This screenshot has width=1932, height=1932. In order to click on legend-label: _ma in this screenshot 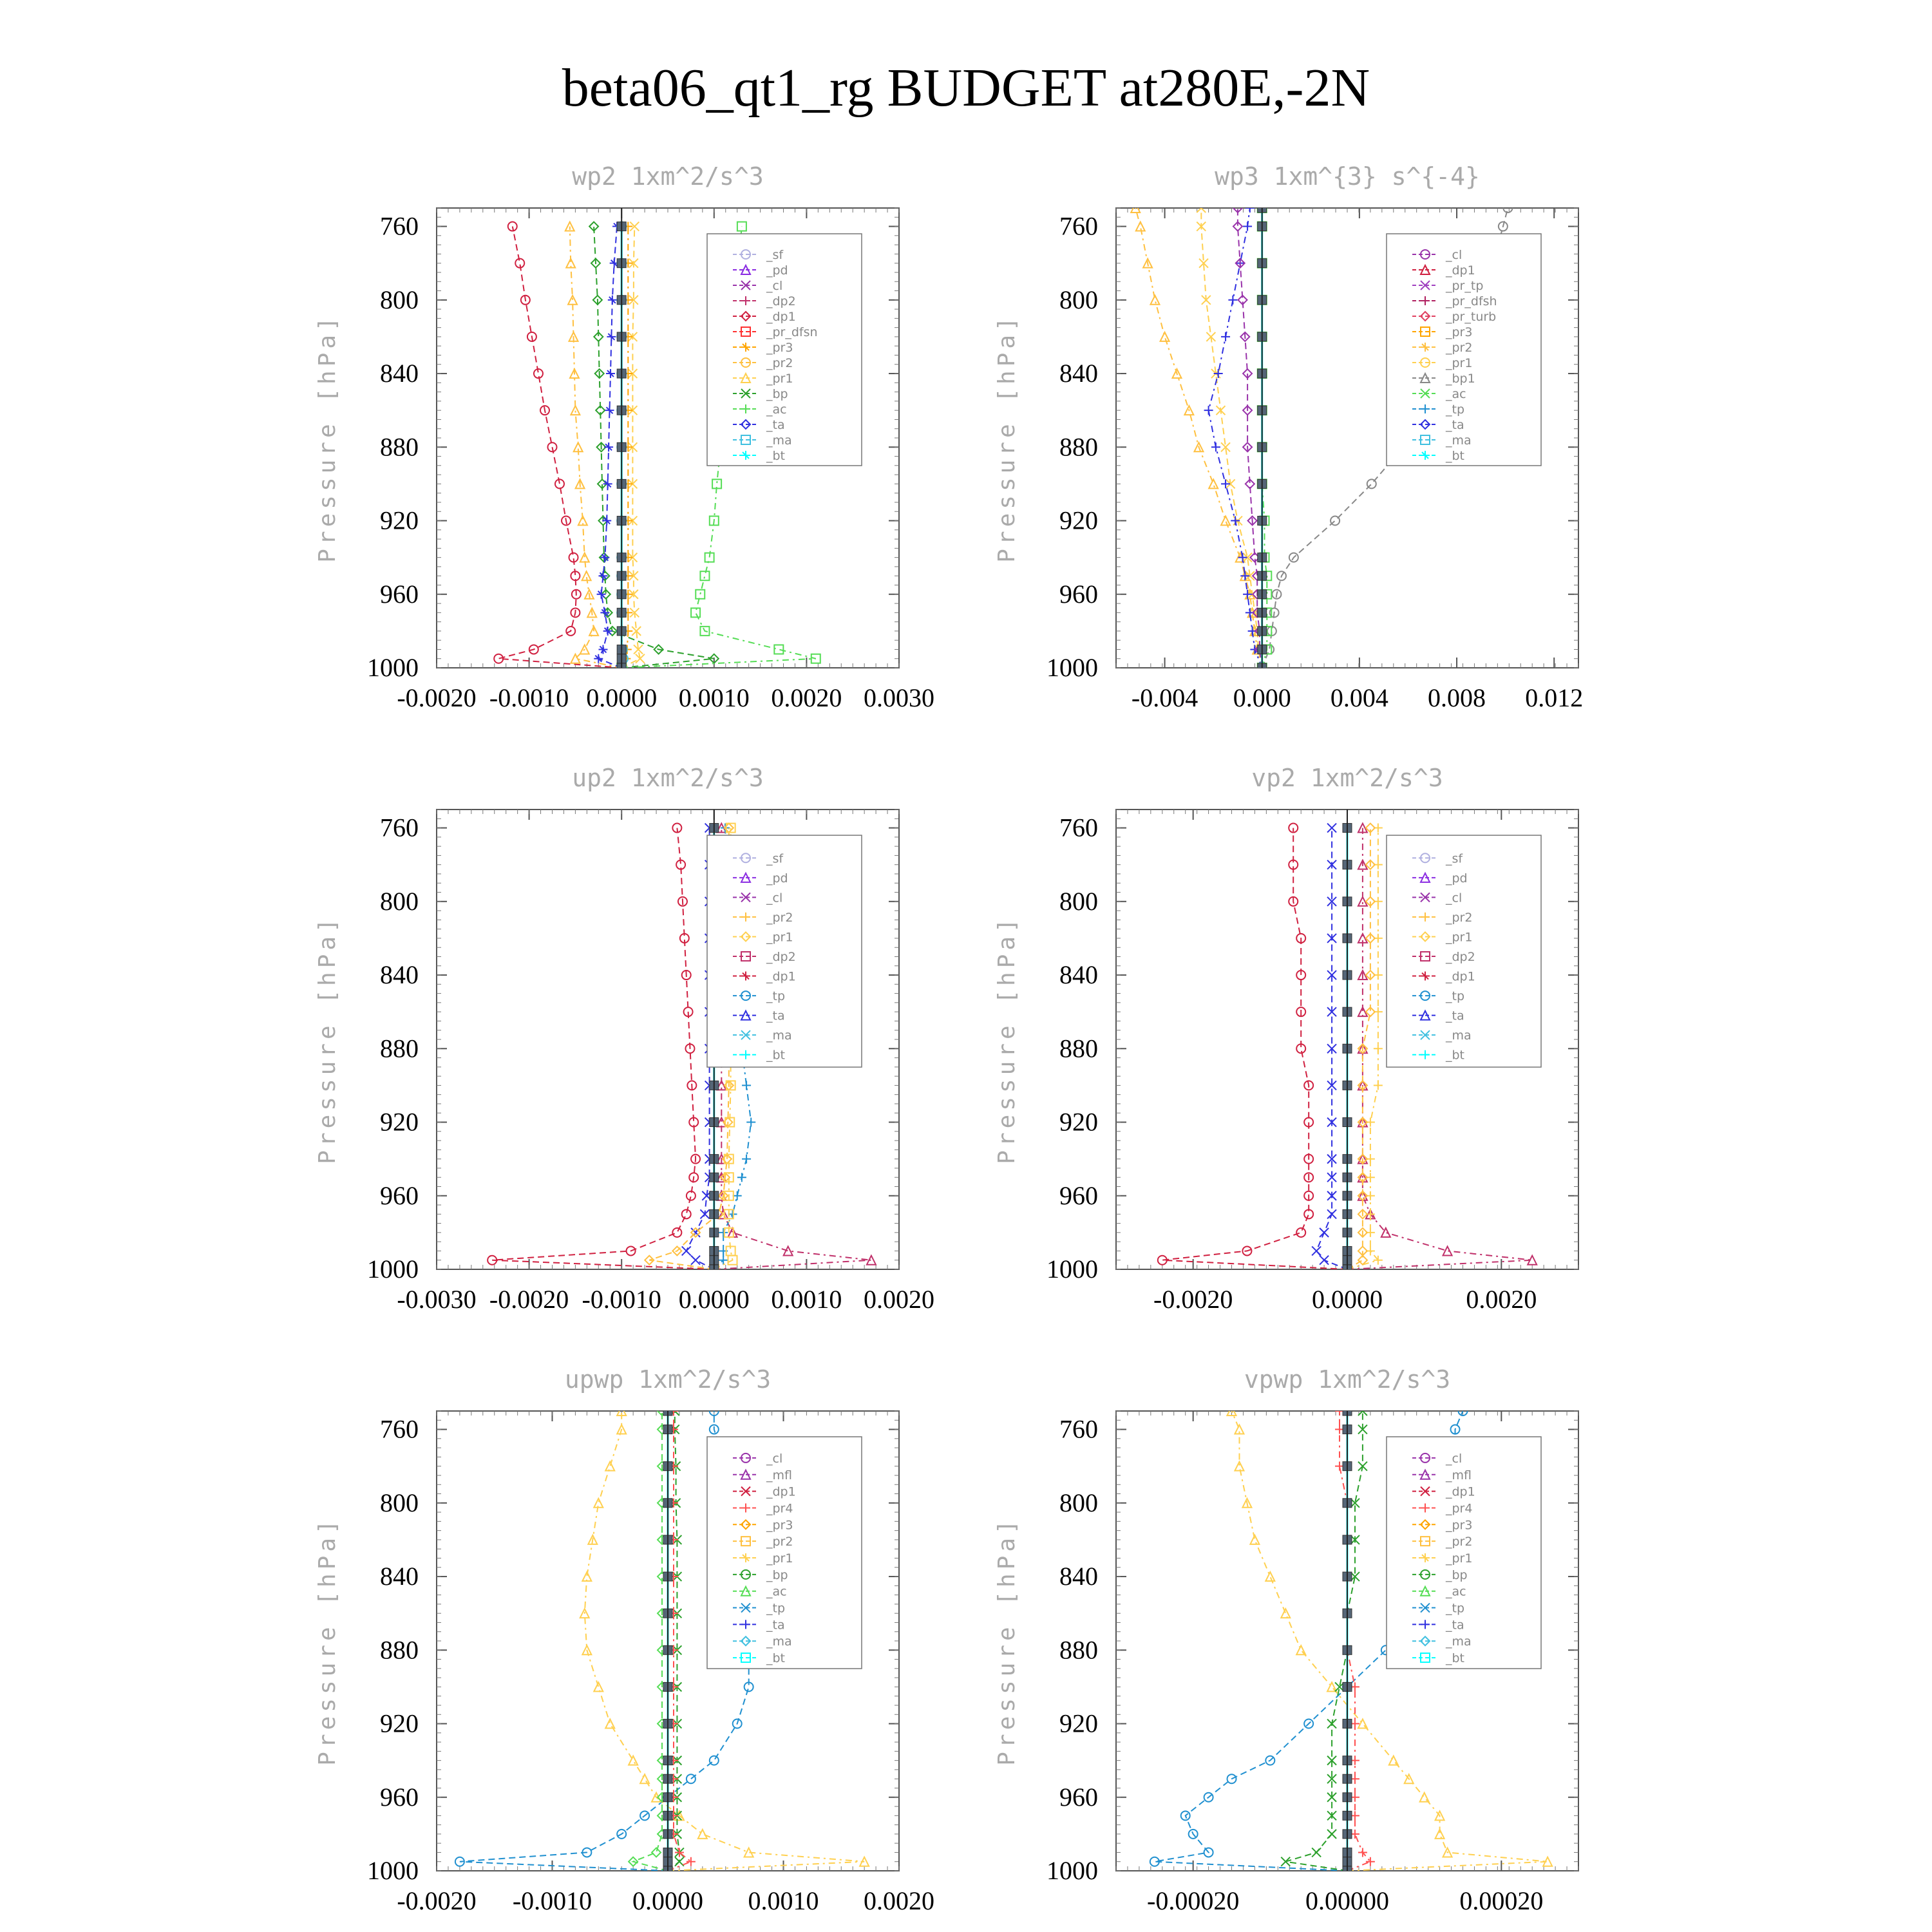, I will do `click(1459, 441)`.